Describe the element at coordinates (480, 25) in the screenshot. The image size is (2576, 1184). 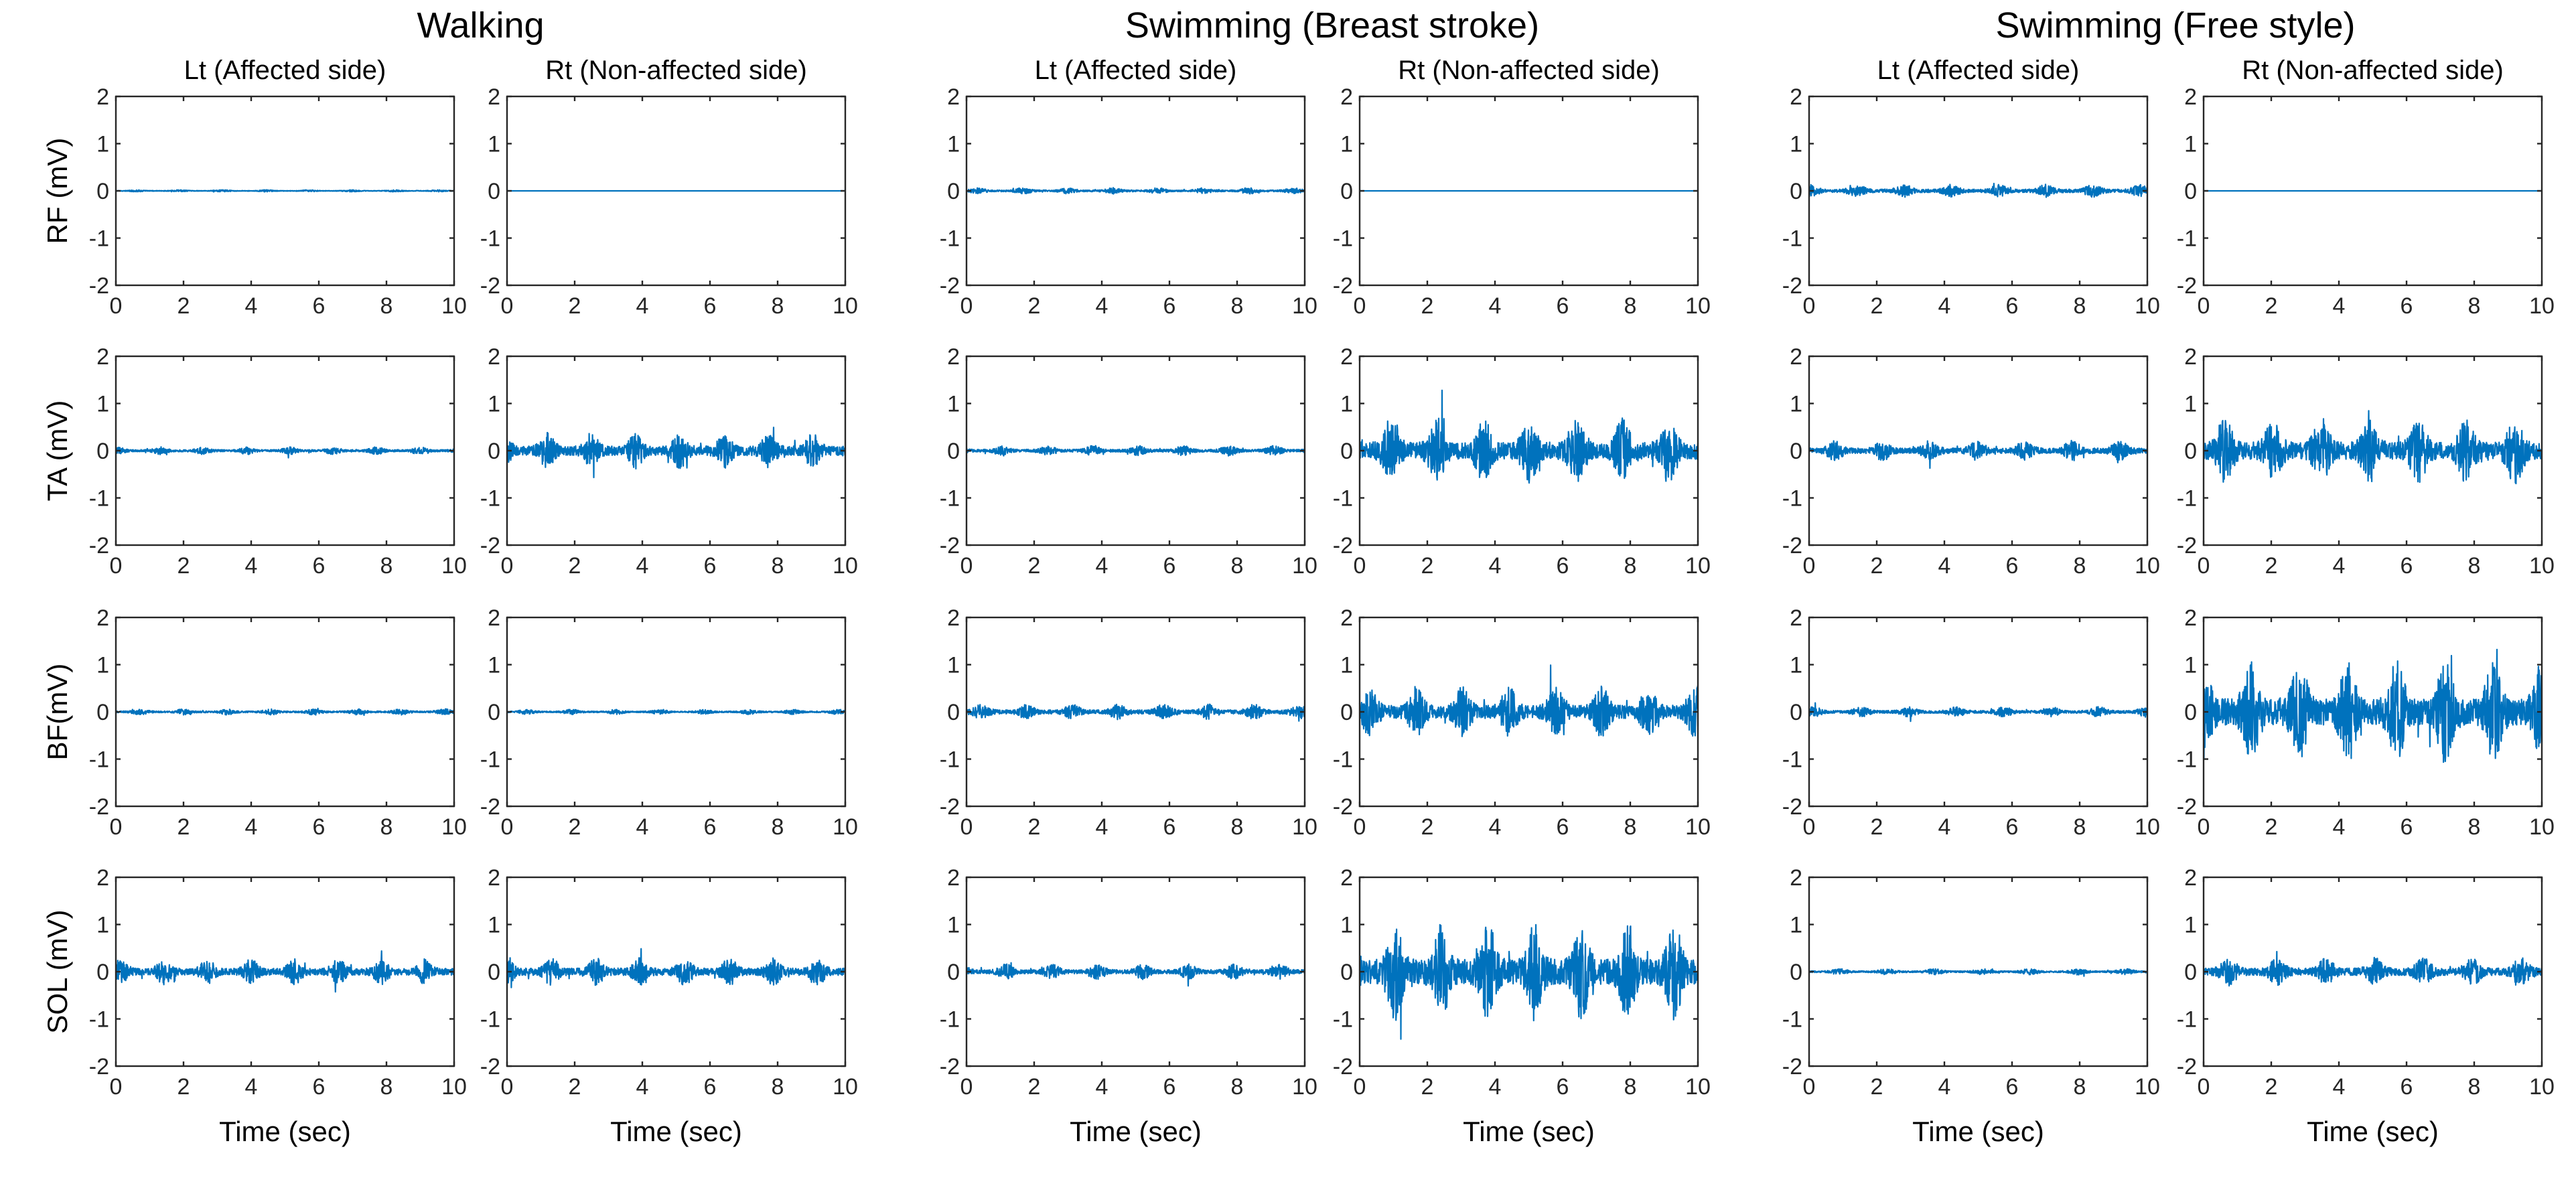
I see `group-title-walking: Walking` at that location.